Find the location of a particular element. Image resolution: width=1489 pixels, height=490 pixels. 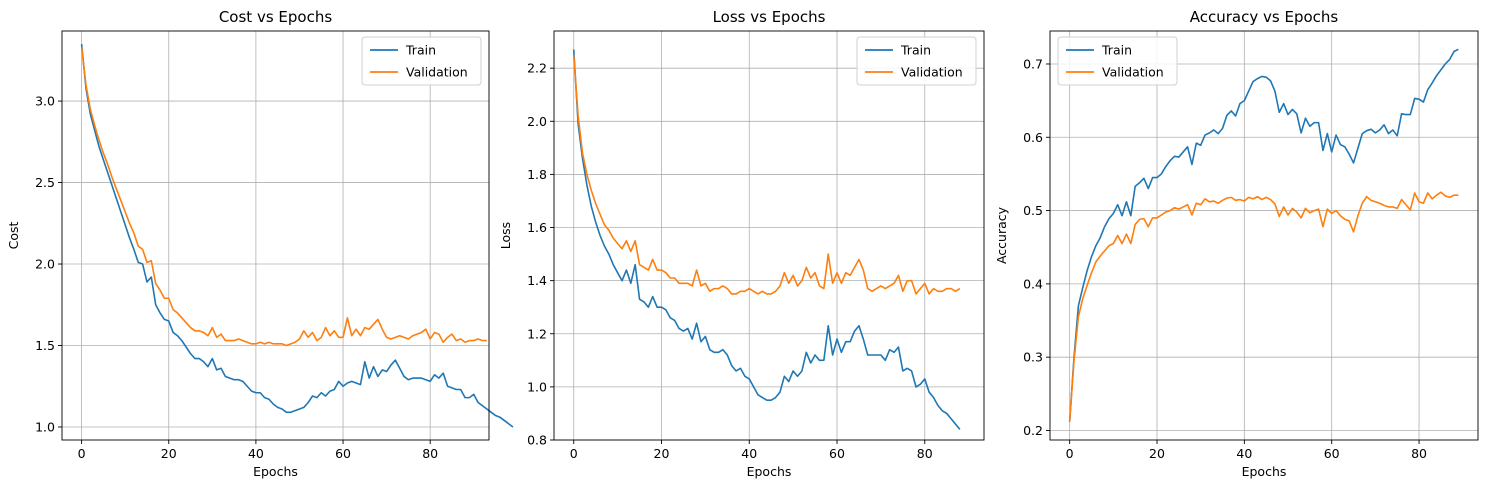

y-tick-label: 0.2 is located at coordinates (1033, 430).